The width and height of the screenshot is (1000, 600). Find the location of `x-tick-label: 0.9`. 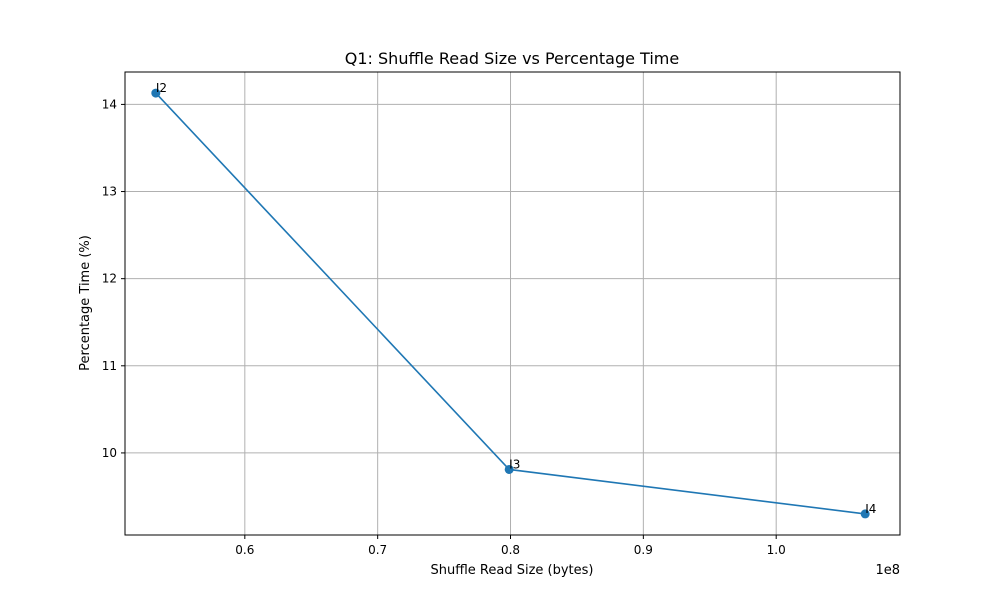

x-tick-label: 0.9 is located at coordinates (643, 550).